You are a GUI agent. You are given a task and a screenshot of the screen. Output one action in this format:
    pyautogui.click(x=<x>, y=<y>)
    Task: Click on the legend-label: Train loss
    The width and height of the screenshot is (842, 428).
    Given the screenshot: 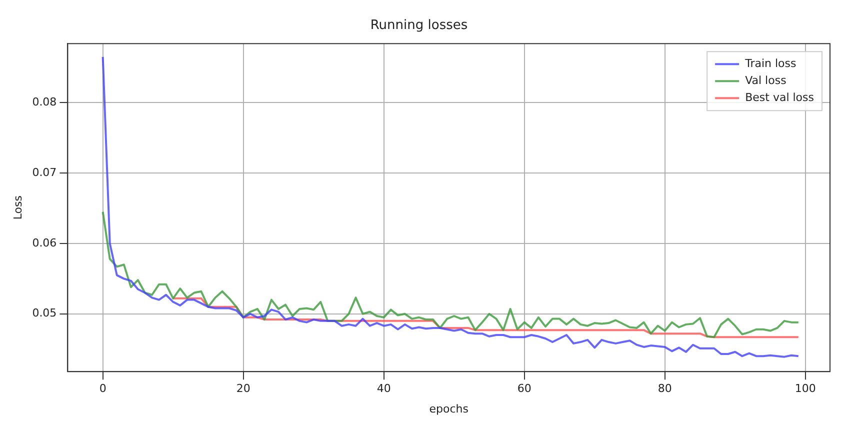 What is the action you would take?
    pyautogui.click(x=770, y=63)
    